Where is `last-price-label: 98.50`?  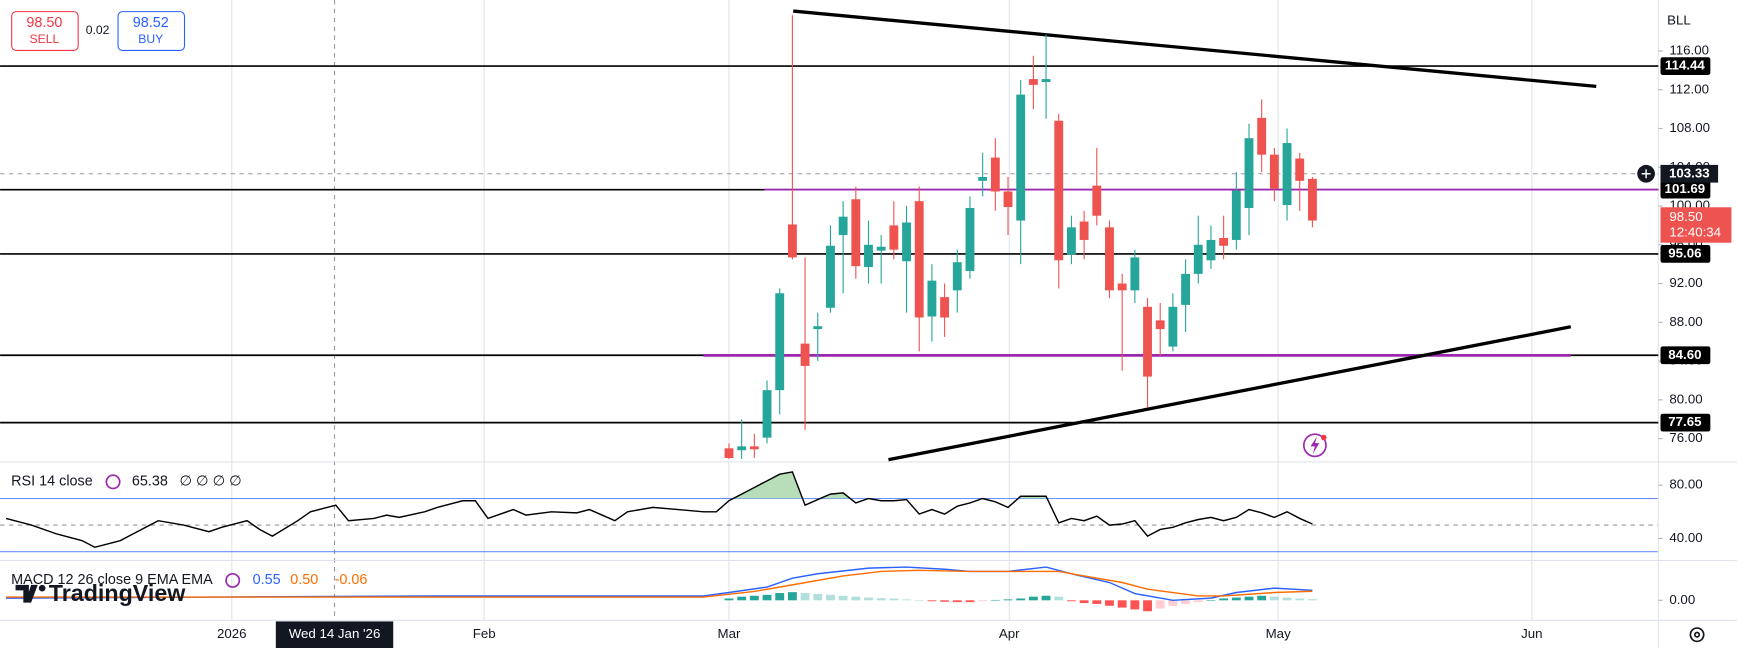
last-price-label: 98.50 is located at coordinates (1685, 216).